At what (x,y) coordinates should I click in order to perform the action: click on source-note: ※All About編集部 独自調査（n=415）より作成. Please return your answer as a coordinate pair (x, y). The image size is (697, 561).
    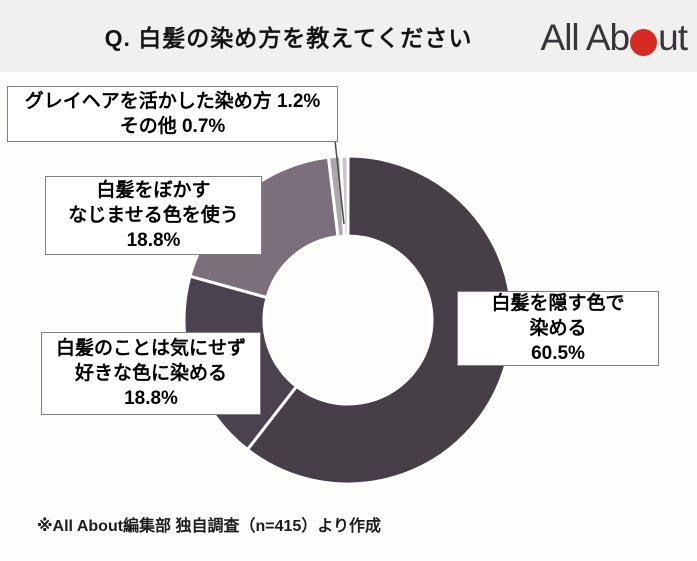
    Looking at the image, I should click on (209, 526).